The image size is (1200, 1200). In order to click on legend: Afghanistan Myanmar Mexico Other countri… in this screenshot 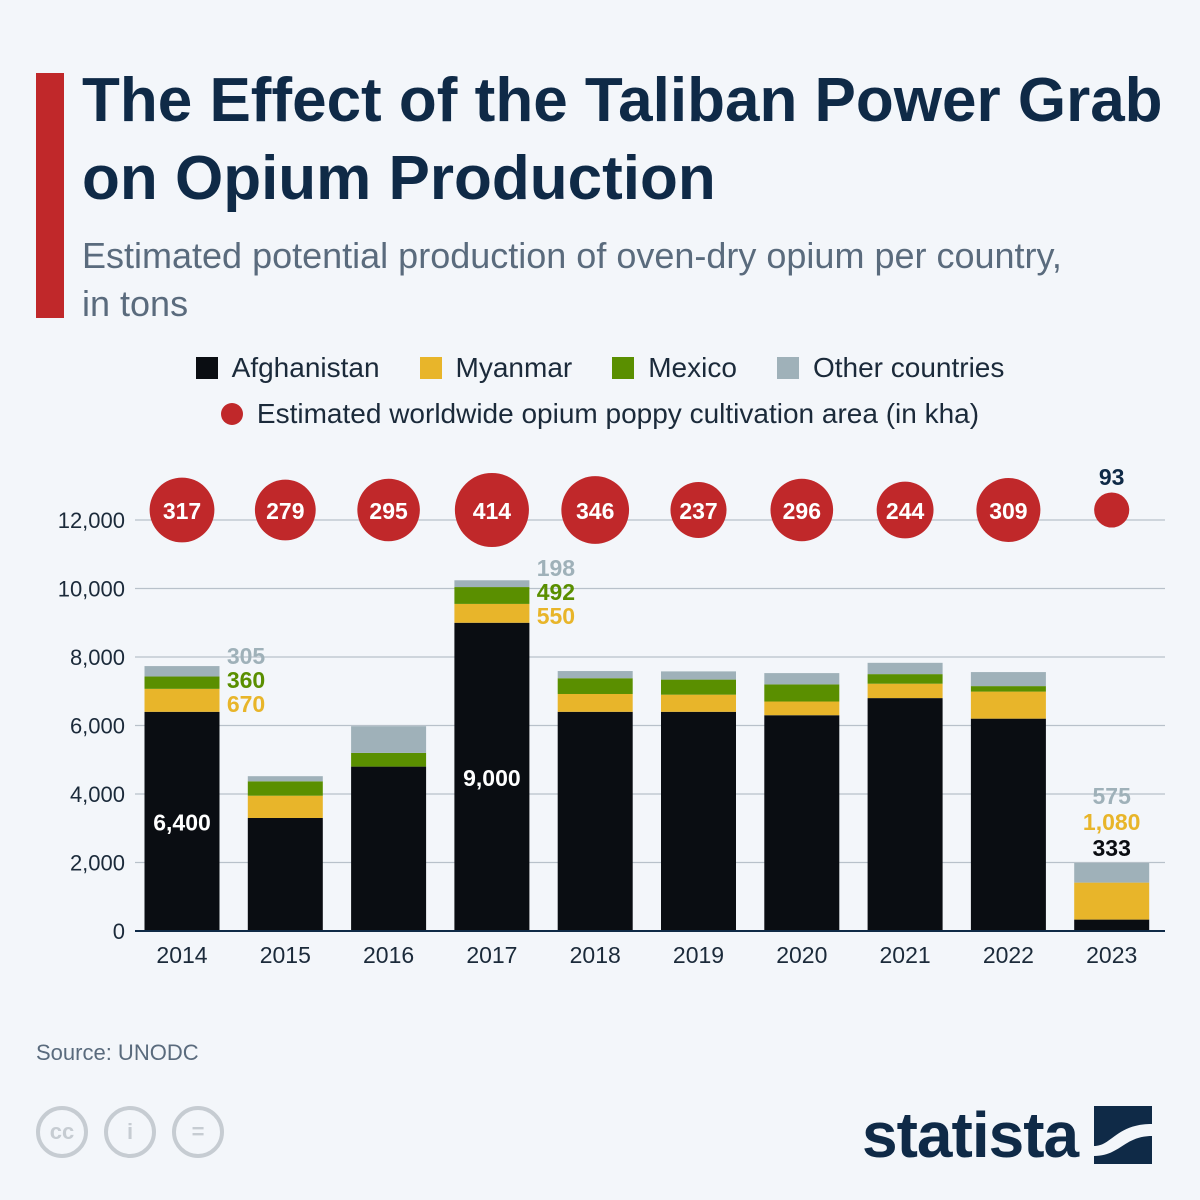, I will do `click(600, 391)`.